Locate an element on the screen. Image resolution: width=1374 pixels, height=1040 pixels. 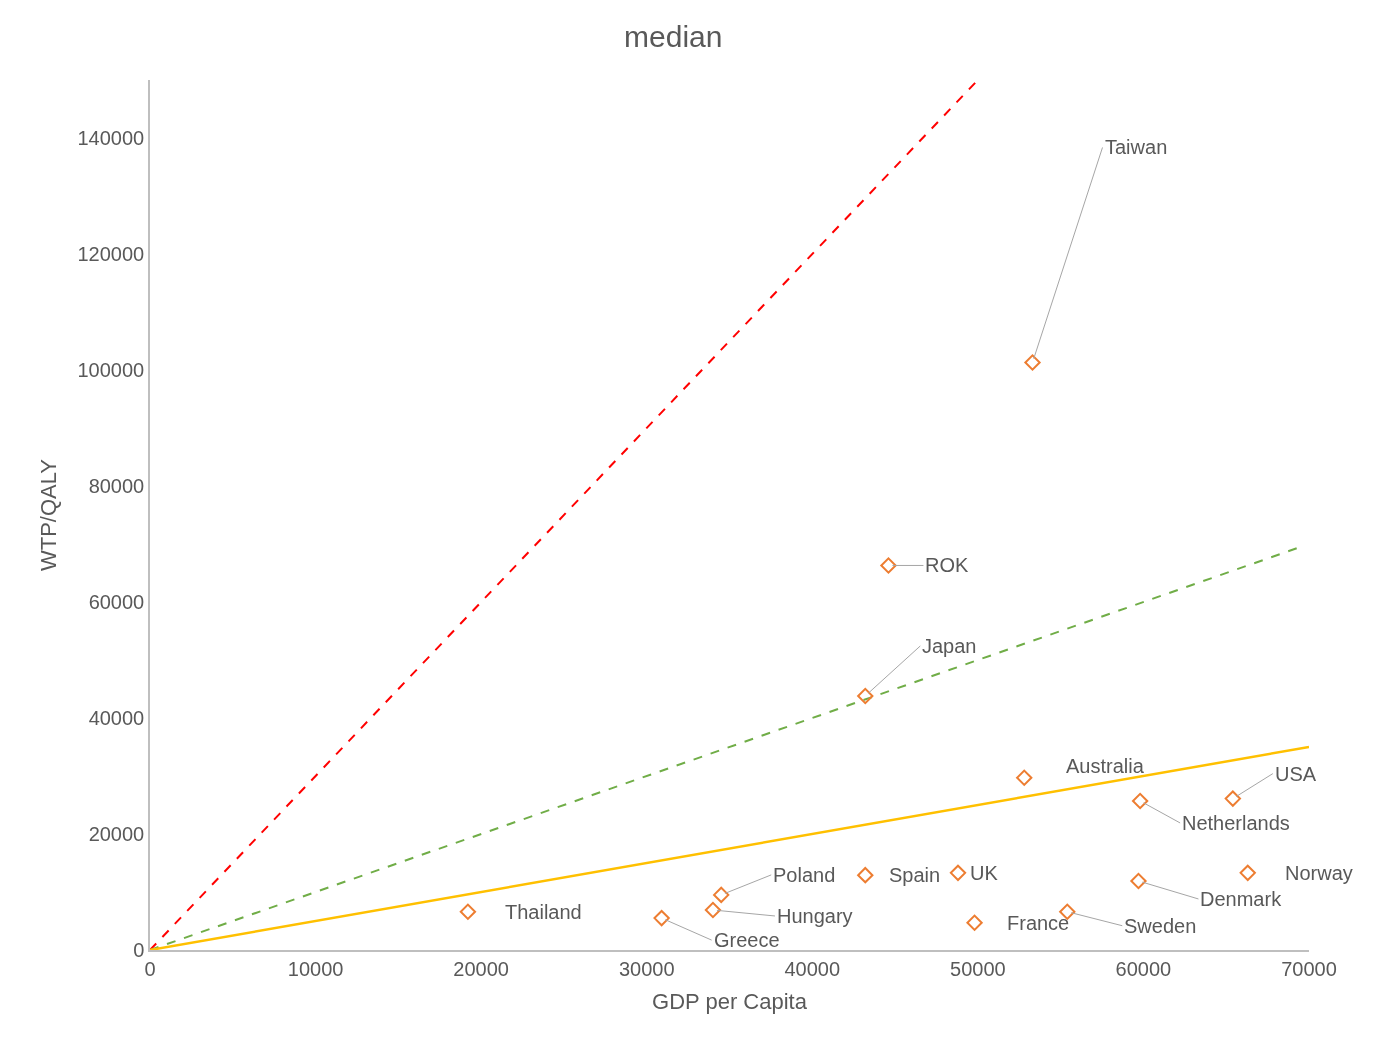
x-tick-label: 40000 is located at coordinates (812, 968).